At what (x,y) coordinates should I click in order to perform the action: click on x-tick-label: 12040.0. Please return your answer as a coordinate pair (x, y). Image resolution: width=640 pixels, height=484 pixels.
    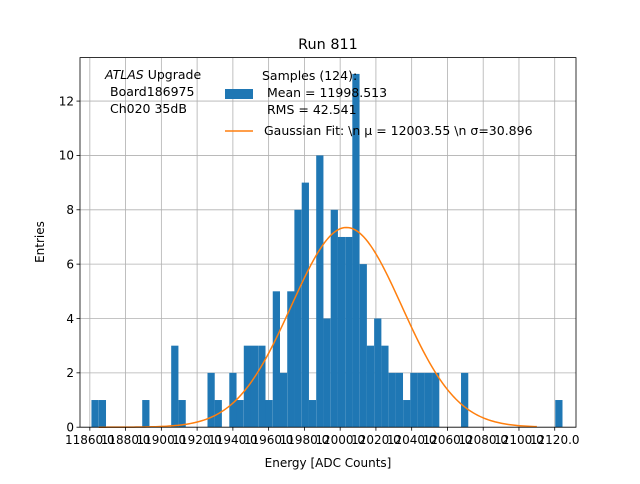
    Looking at the image, I should click on (412, 440).